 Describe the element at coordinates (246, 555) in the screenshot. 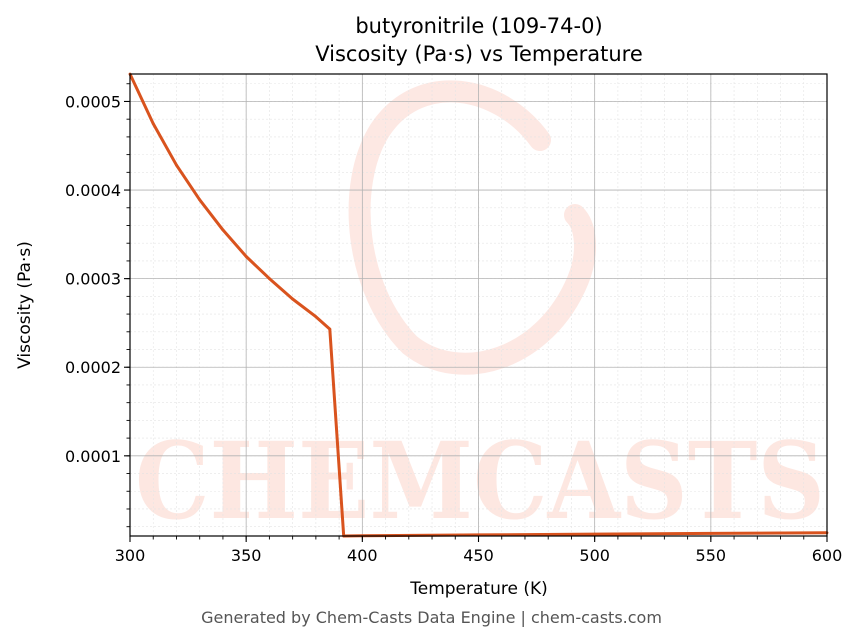

I see `x-tick-label: 350` at that location.